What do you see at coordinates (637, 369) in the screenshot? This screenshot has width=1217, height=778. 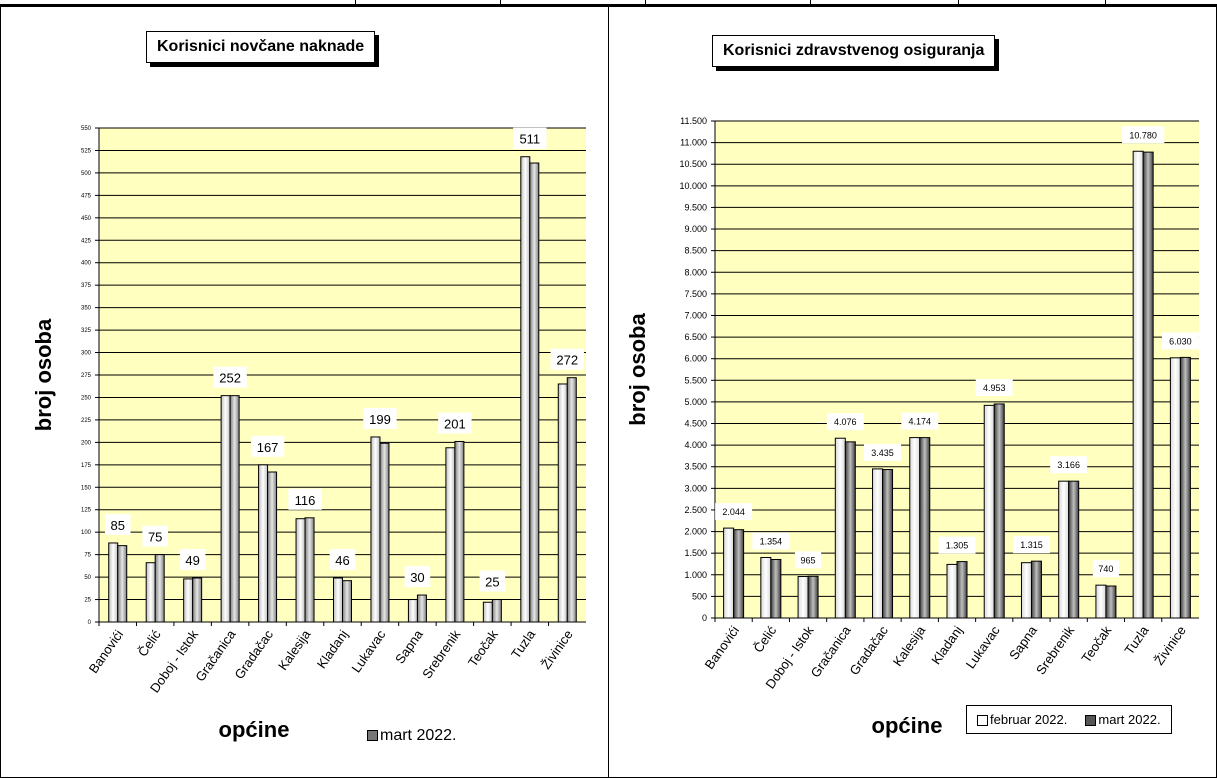 I see `y-axis-label: broj osoba` at bounding box center [637, 369].